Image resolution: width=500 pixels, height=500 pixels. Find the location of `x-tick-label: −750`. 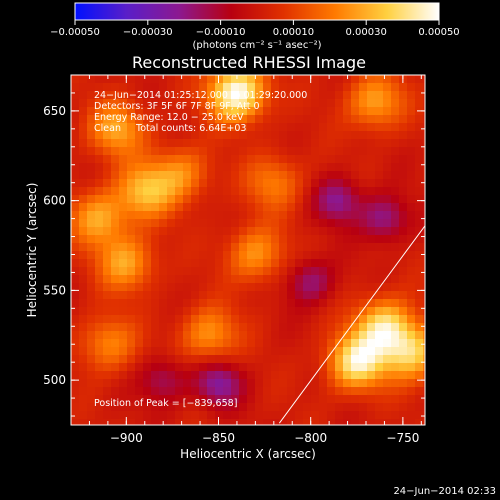

x-tick-label: −750 is located at coordinates (402, 438).